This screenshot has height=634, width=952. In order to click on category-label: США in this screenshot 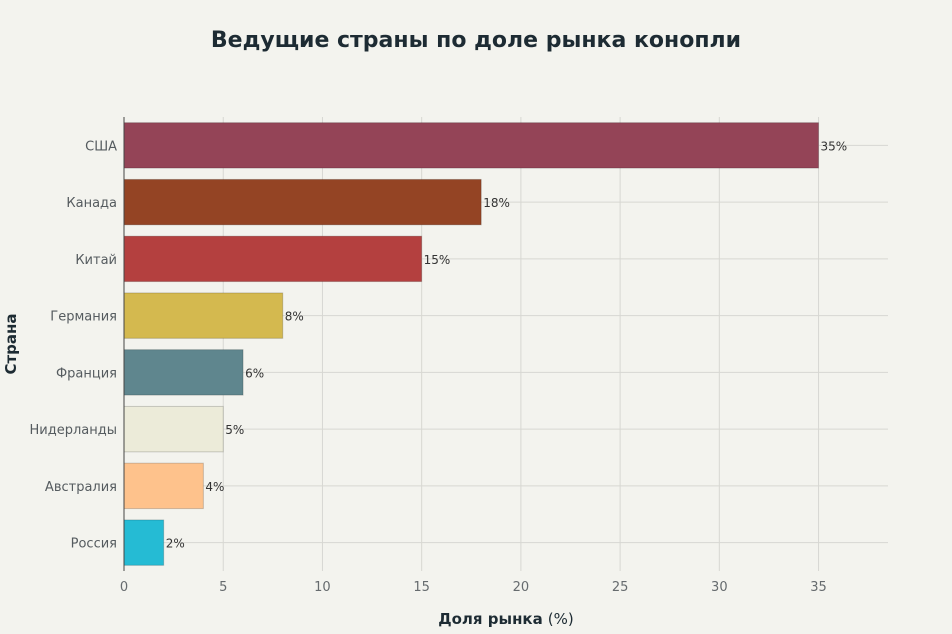, I will do `click(101, 146)`.